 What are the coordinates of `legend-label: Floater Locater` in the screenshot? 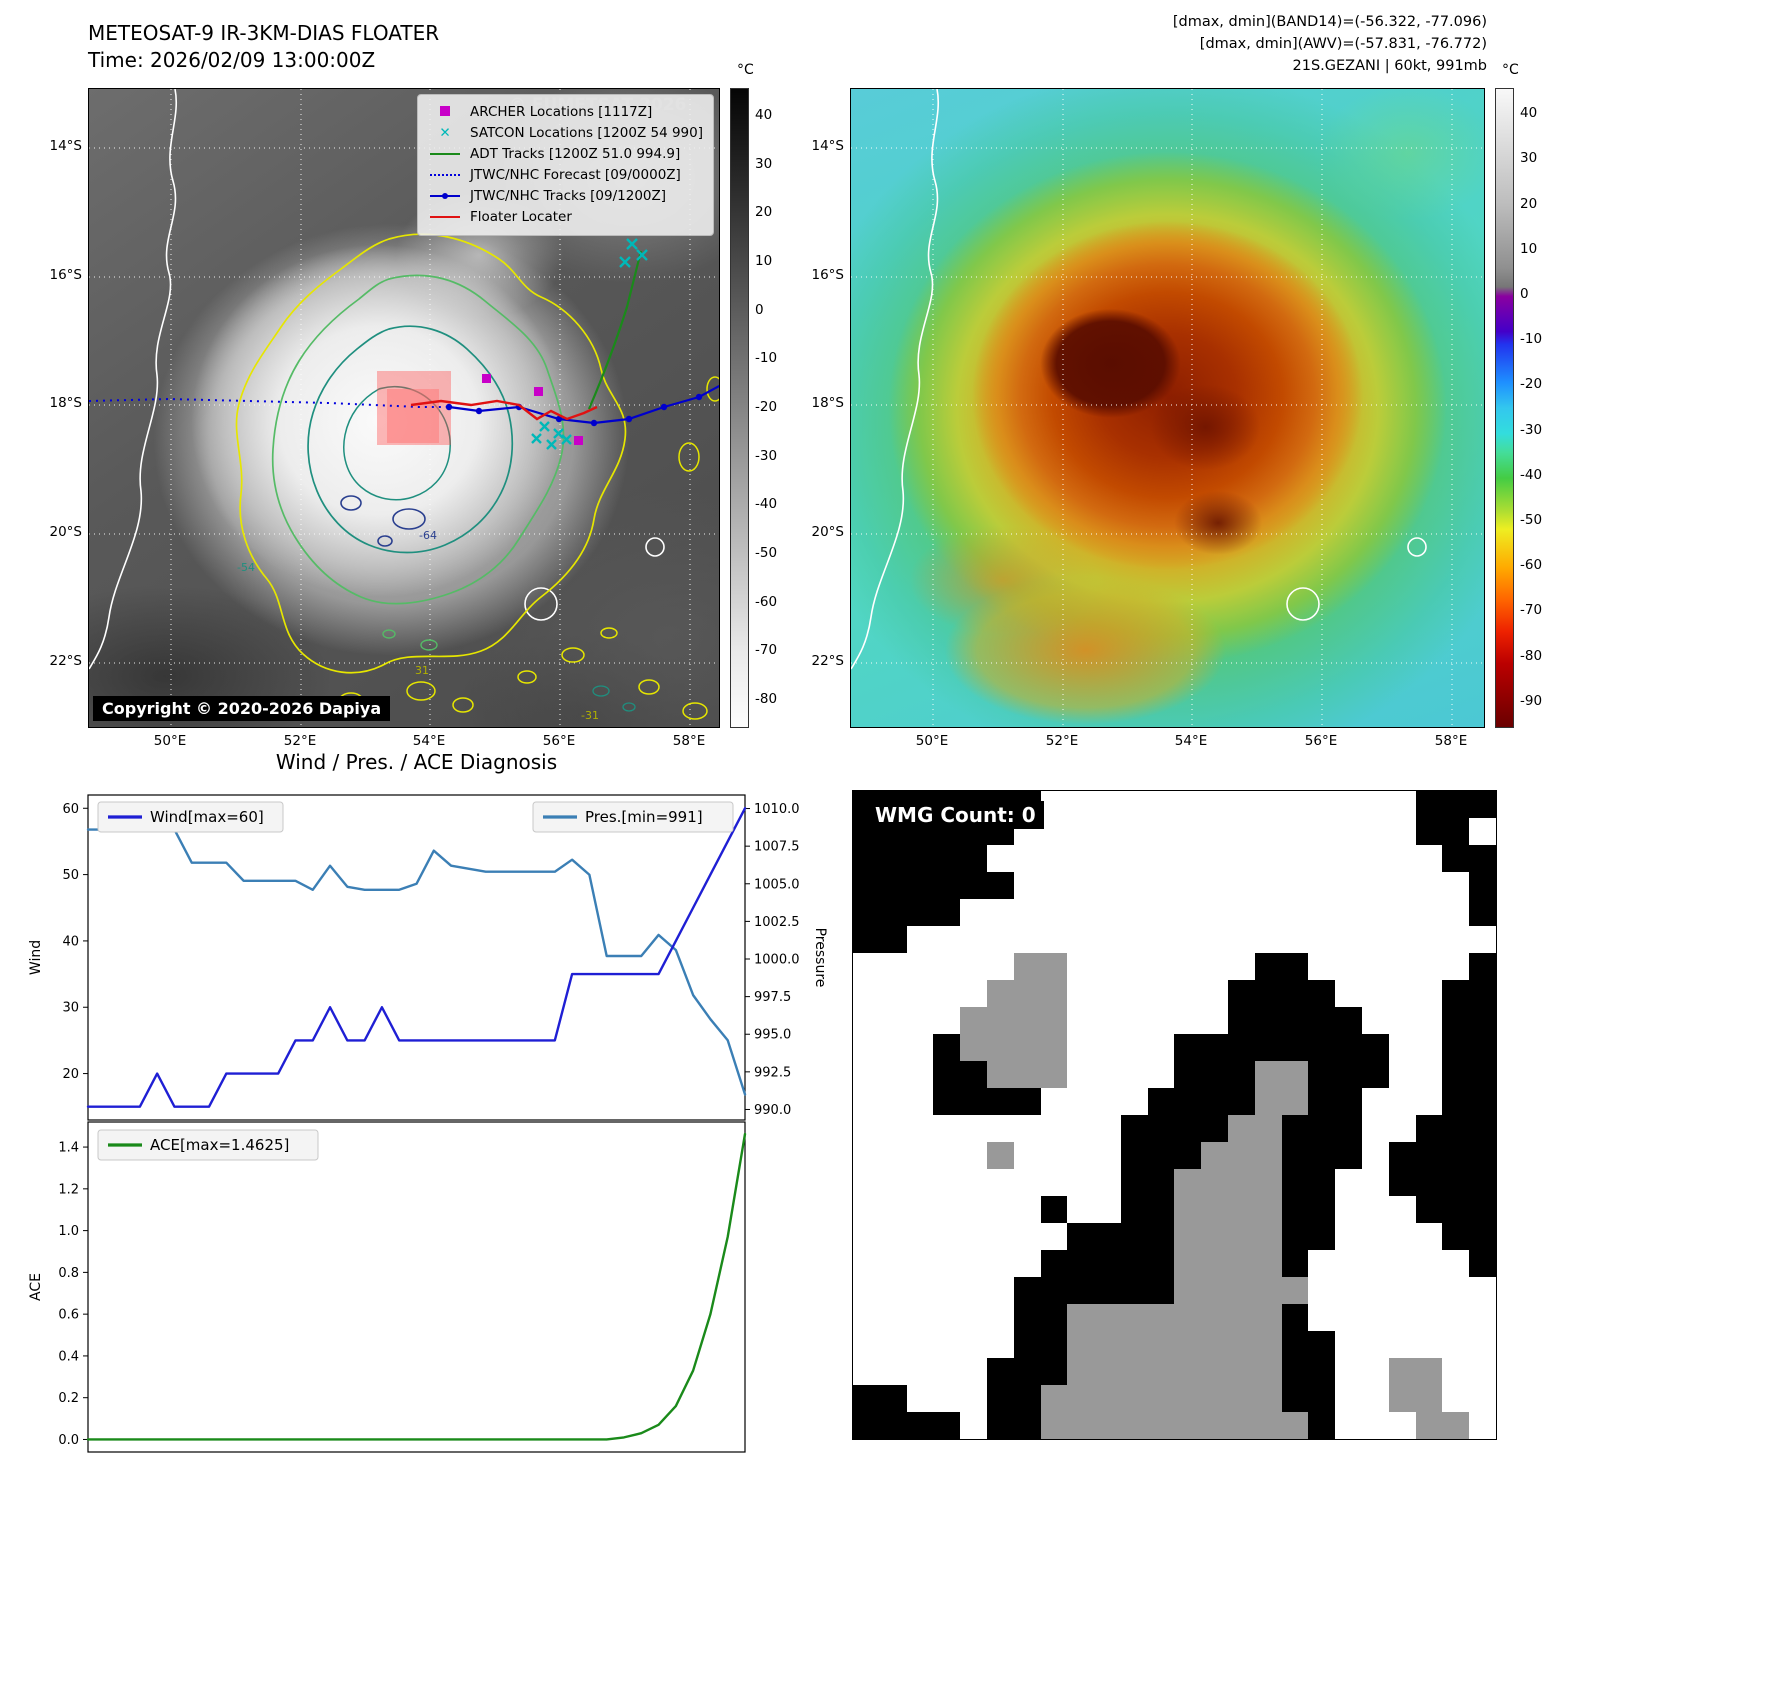 It's located at (521, 216).